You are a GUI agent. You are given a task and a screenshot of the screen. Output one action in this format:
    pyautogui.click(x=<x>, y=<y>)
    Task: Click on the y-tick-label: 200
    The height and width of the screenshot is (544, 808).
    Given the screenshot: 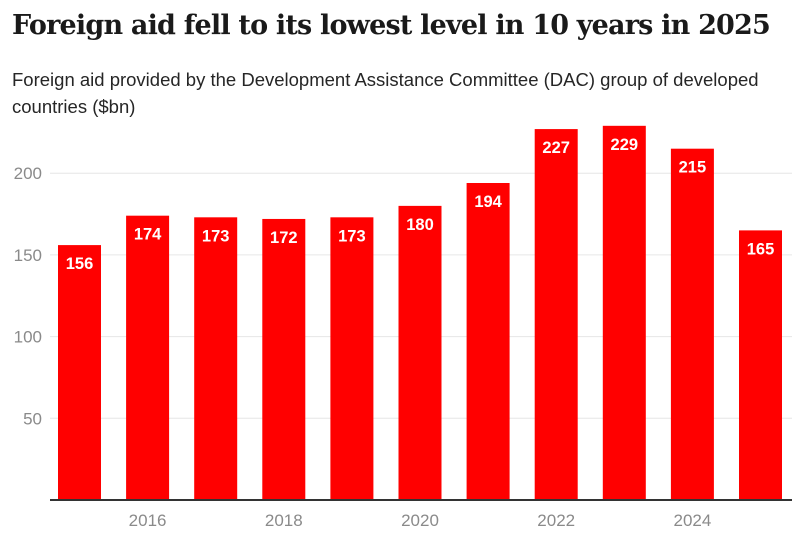 What is the action you would take?
    pyautogui.click(x=28, y=173)
    